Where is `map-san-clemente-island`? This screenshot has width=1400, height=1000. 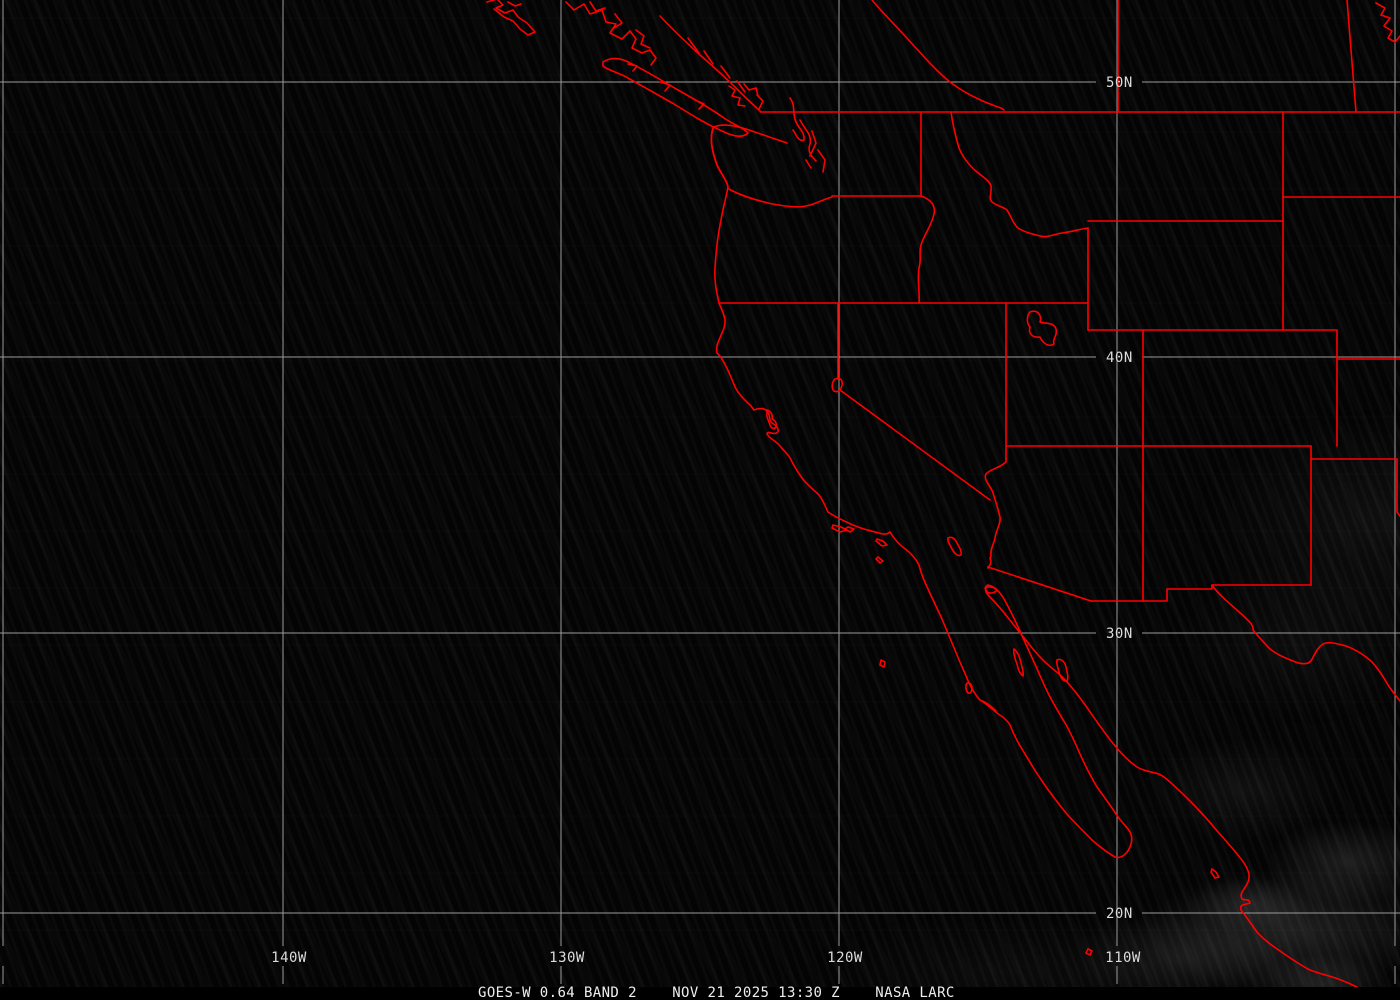 map-san-clemente-island is located at coordinates (879, 560).